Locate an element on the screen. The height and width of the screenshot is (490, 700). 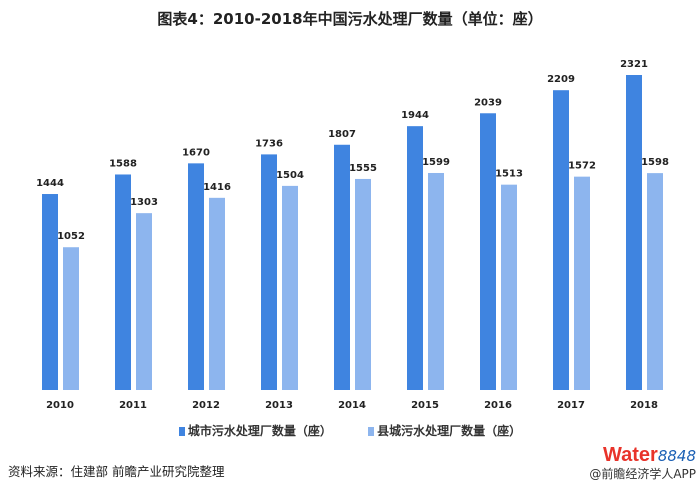
data-label: 1504 is located at coordinates (290, 175).